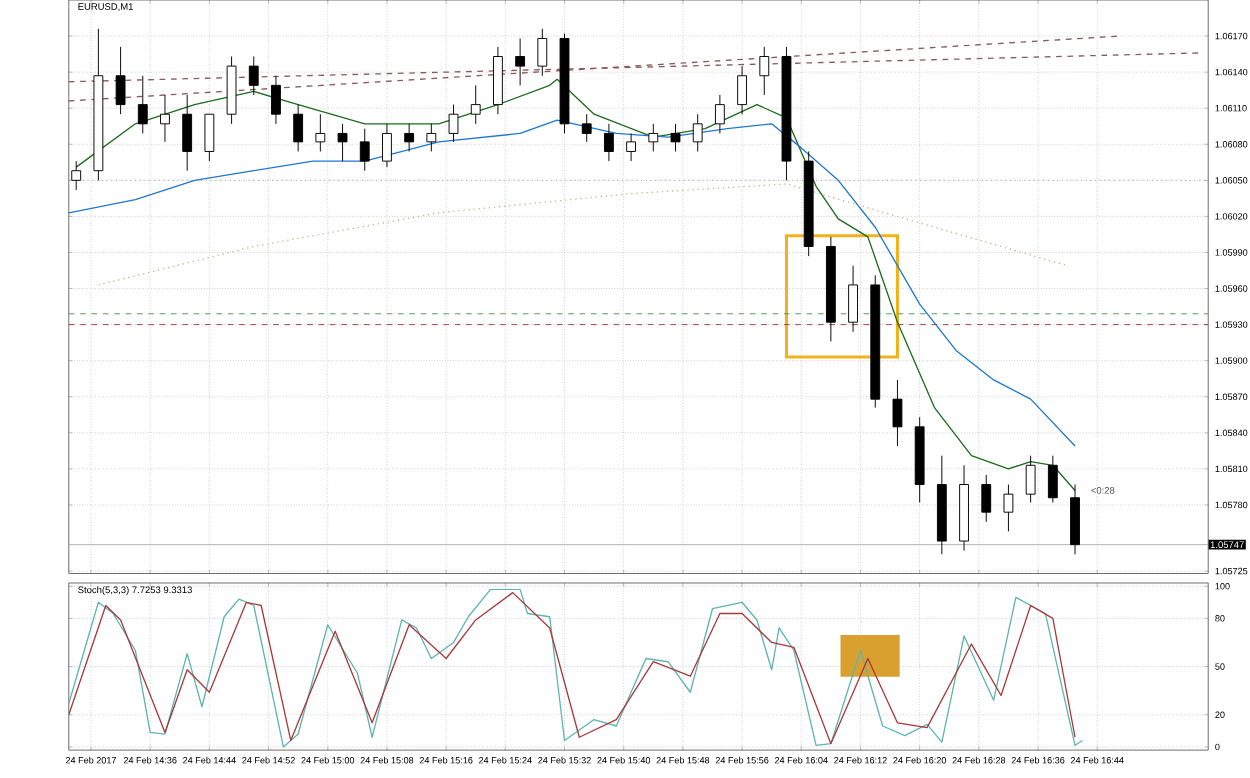 The image size is (1250, 778). Describe the element at coordinates (583, 234) in the screenshot. I see `line-series` at that location.